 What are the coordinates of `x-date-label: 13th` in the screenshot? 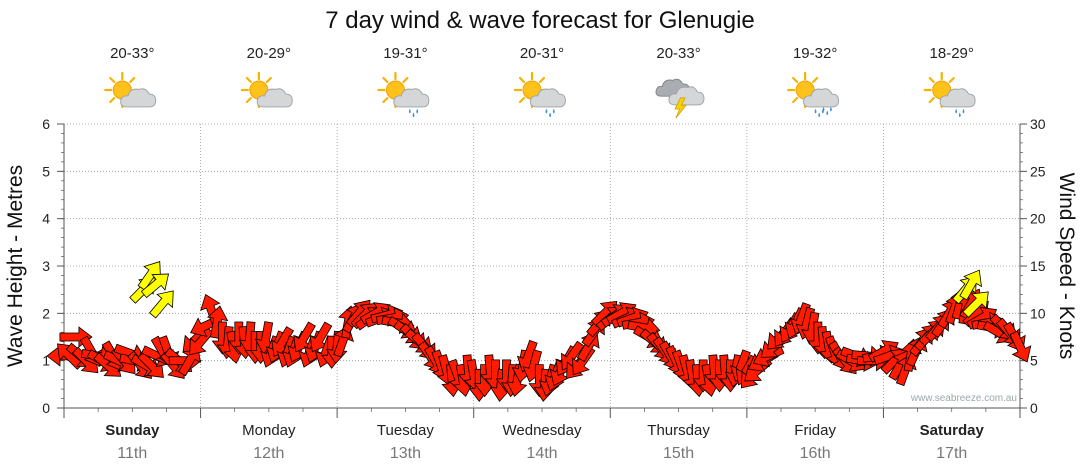 It's located at (405, 453).